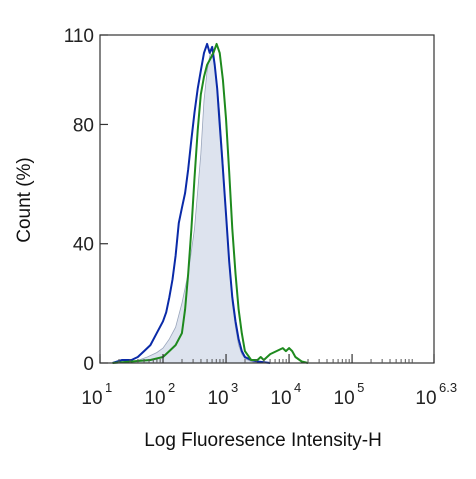  What do you see at coordinates (171, 387) in the screenshot?
I see `x-tick-exponent-1: 2` at bounding box center [171, 387].